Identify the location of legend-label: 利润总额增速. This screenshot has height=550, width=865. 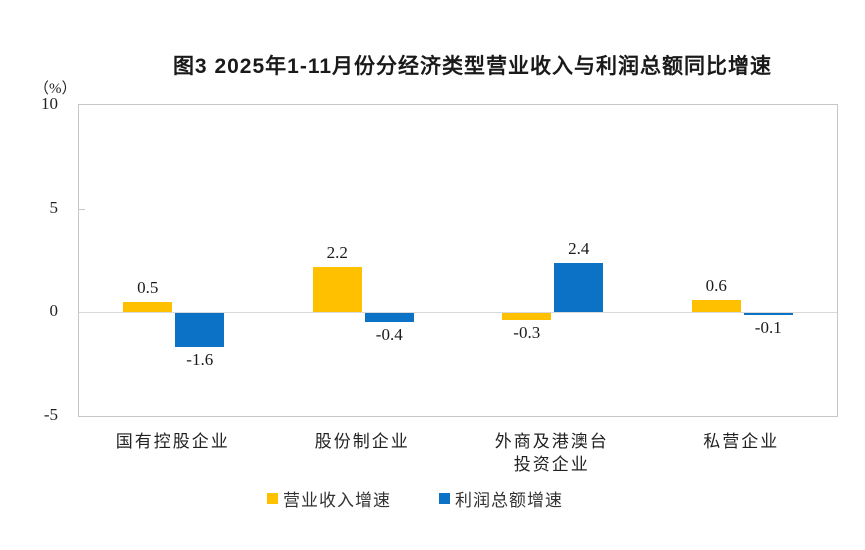
(509, 500).